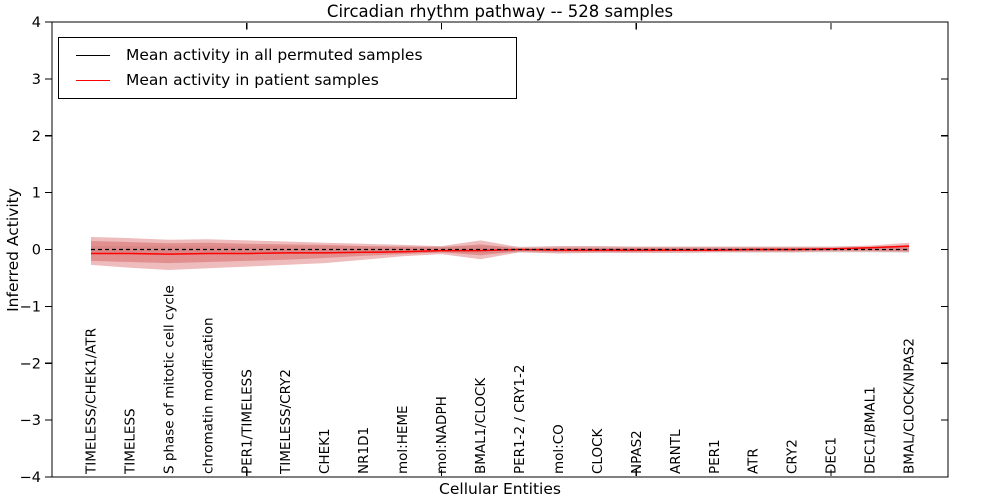 This screenshot has width=1000, height=500. Describe the element at coordinates (403, 439) in the screenshot. I see `x-entity-label: mol:HEME` at that location.